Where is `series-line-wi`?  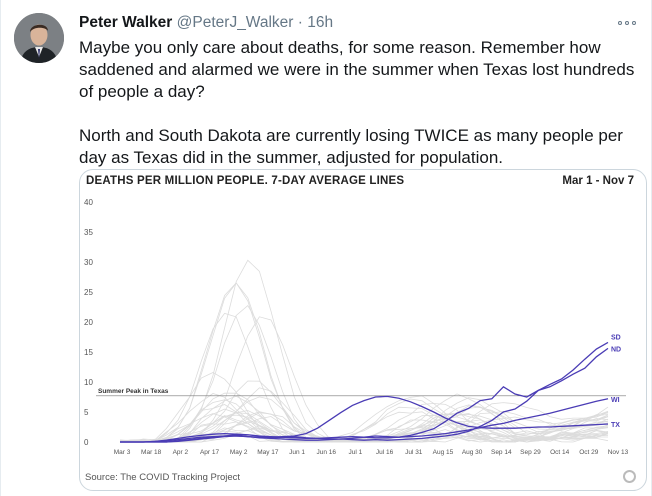 series-line-wi is located at coordinates (364, 420).